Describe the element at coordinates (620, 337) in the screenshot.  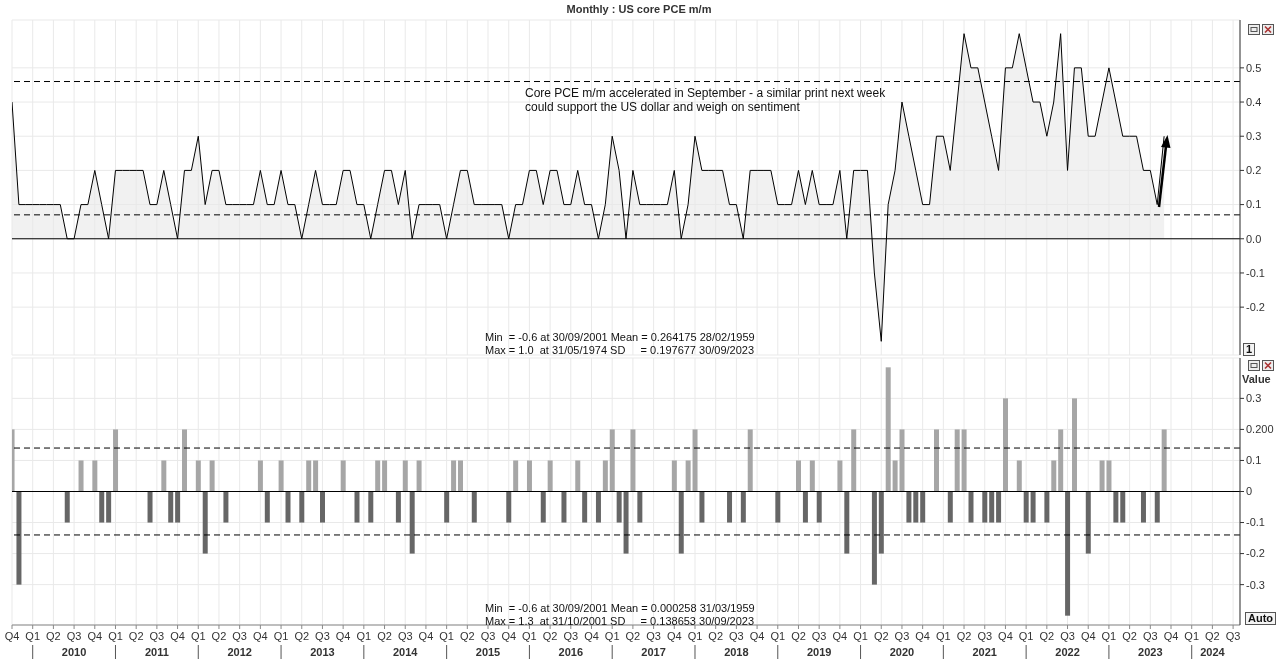
I see `annotation: Min = -0.6 at 30/09/2001 Mean = 0.264175 28/02/1959` at that location.